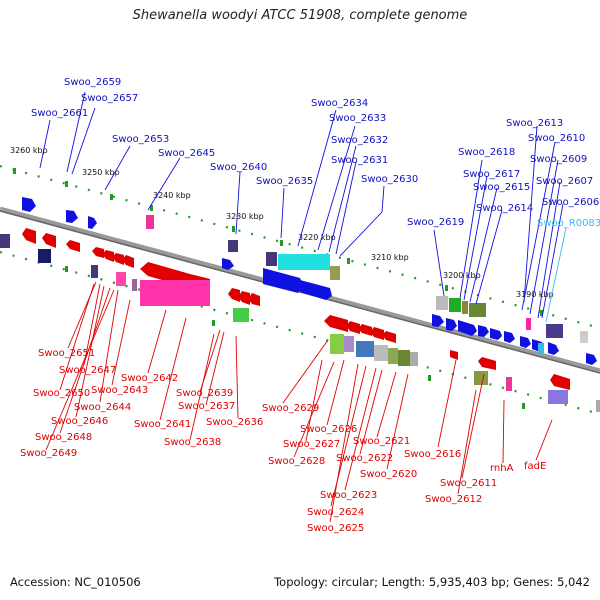 Image resolution: width=600 pixels, height=600 pixels. What do you see at coordinates (491, 174) in the screenshot?
I see `gene-label: Swoo_2617` at bounding box center [491, 174].